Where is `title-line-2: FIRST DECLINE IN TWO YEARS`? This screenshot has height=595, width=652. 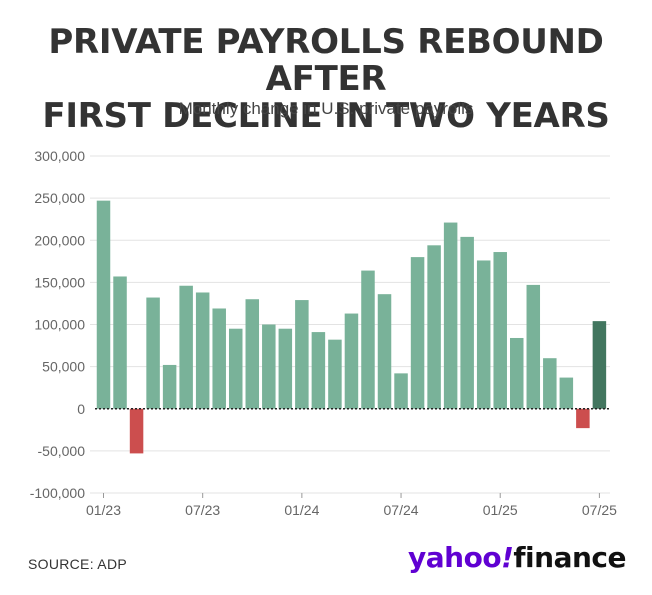
title-line-2: FIRST DECLINE IN TWO YEARS is located at coordinates (326, 116).